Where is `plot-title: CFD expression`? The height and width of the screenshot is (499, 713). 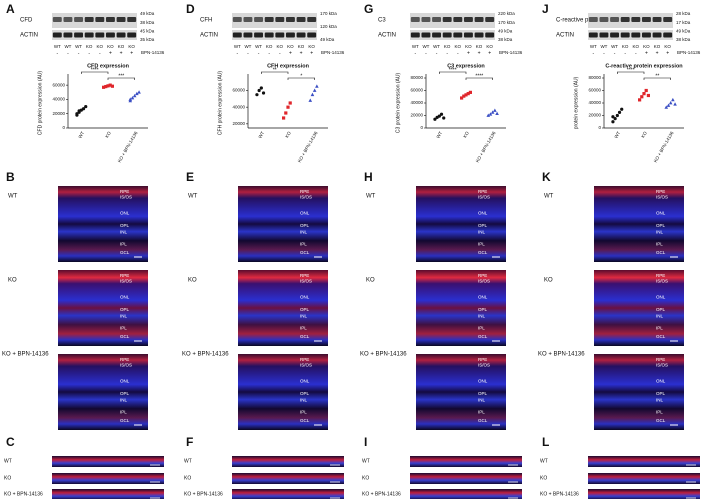
plot-title: CFD expression is located at coordinates (108, 66).